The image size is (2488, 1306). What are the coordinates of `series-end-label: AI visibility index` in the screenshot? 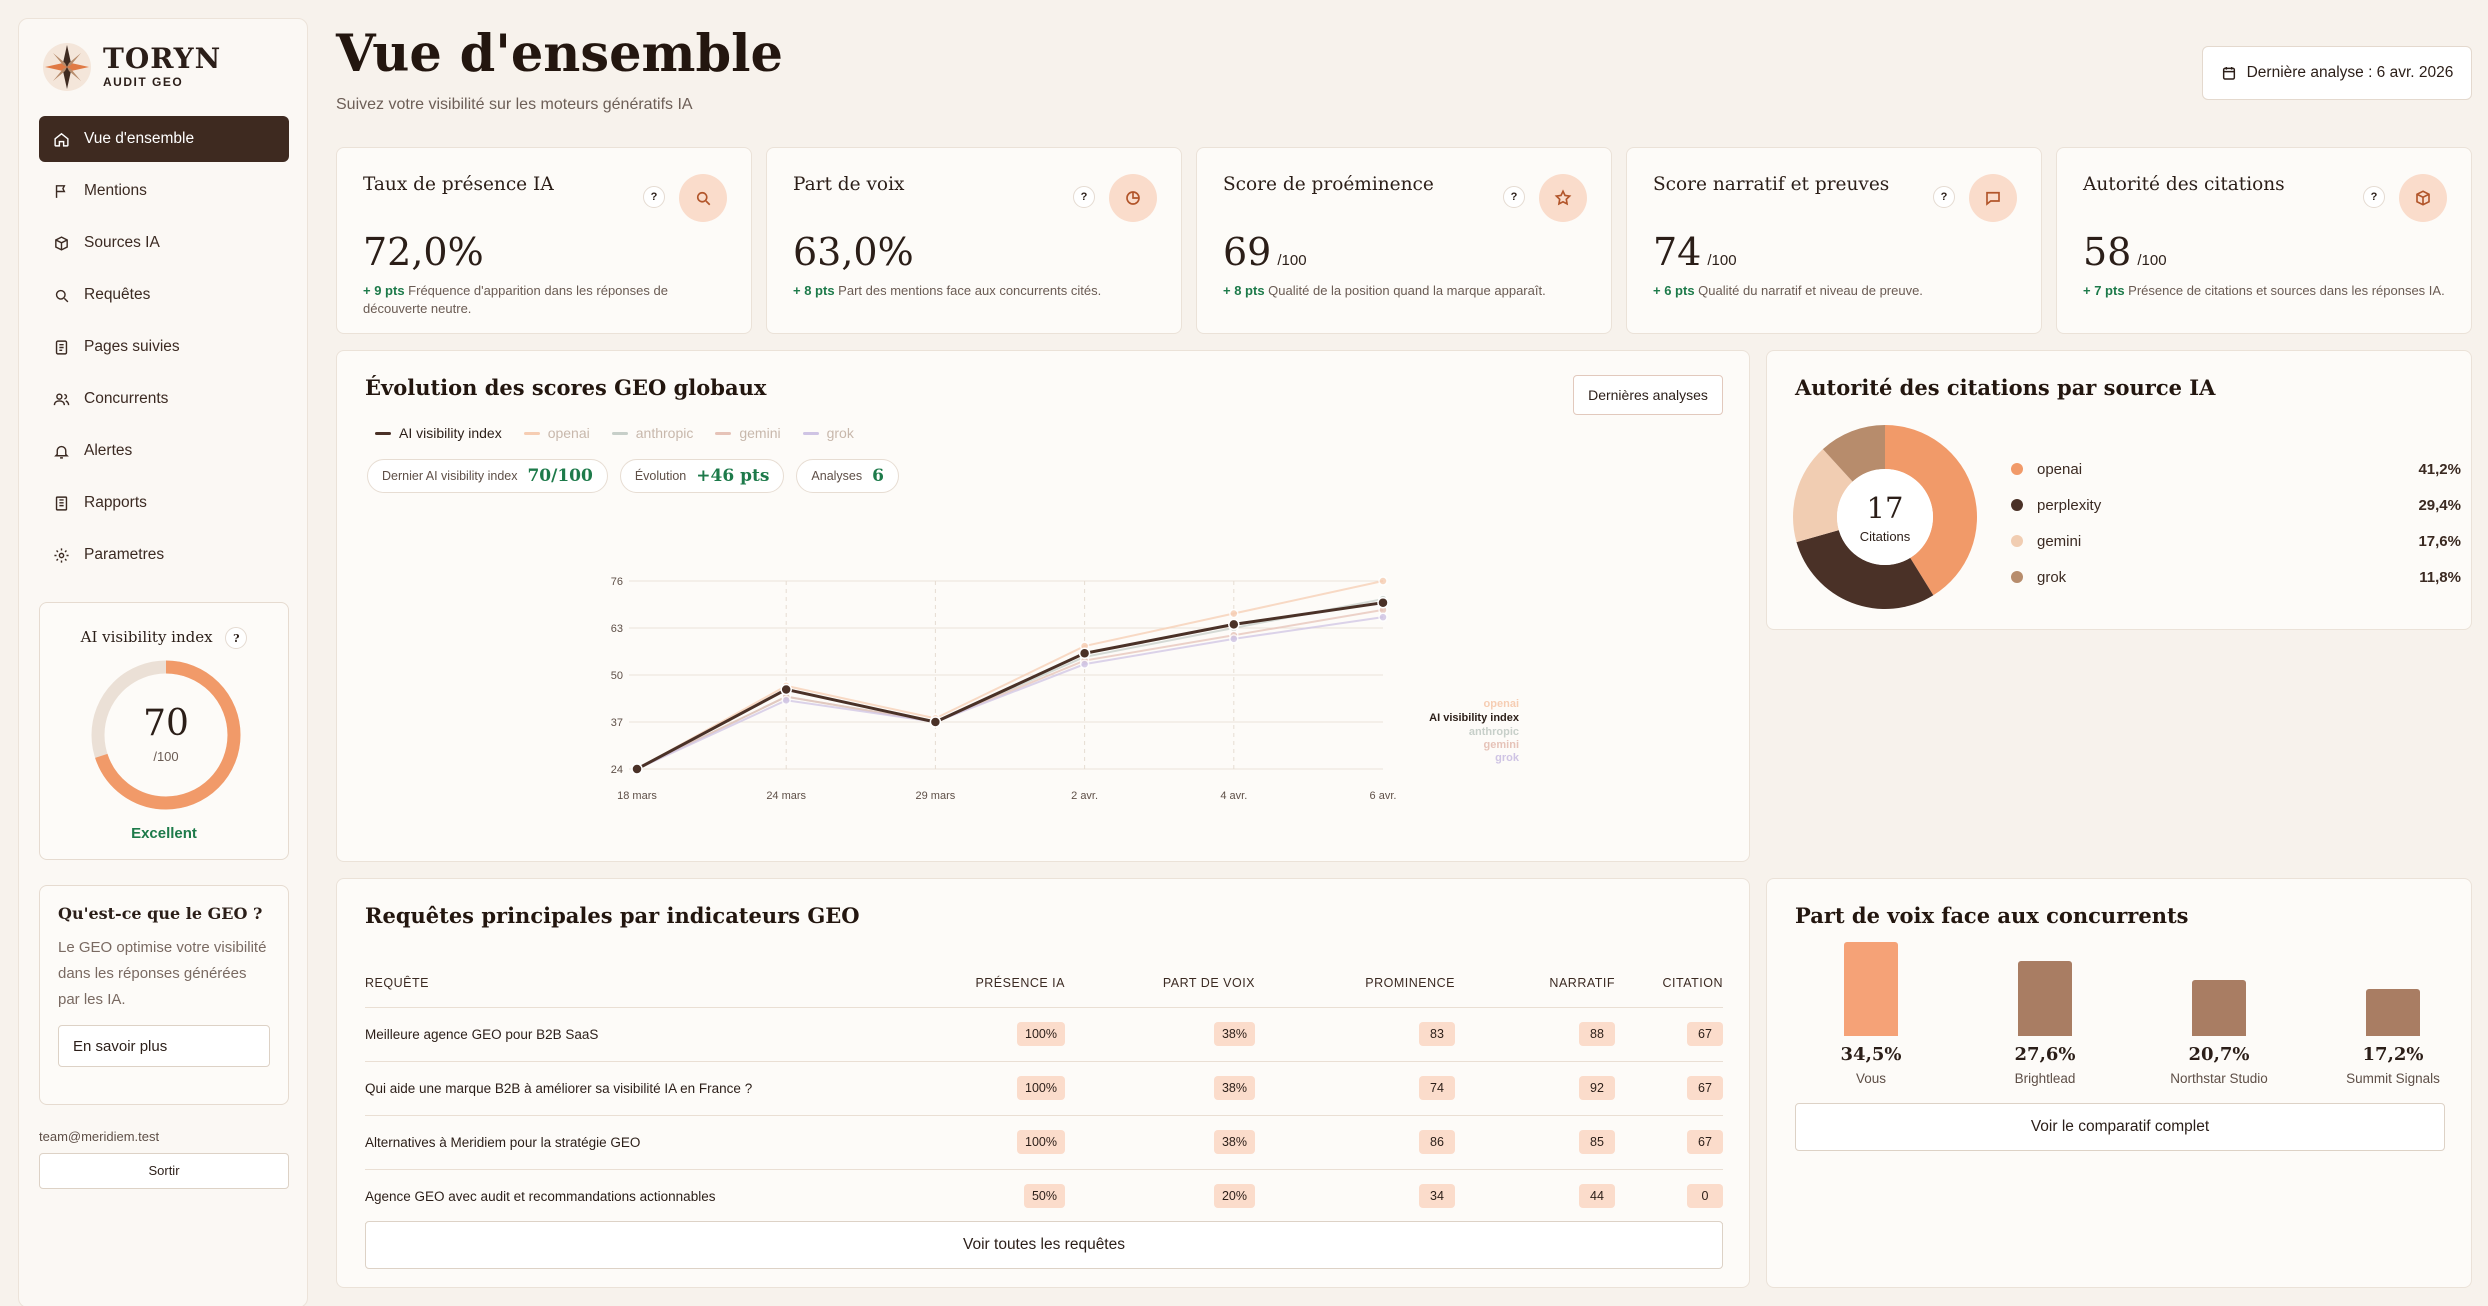 It's located at (1474, 718).